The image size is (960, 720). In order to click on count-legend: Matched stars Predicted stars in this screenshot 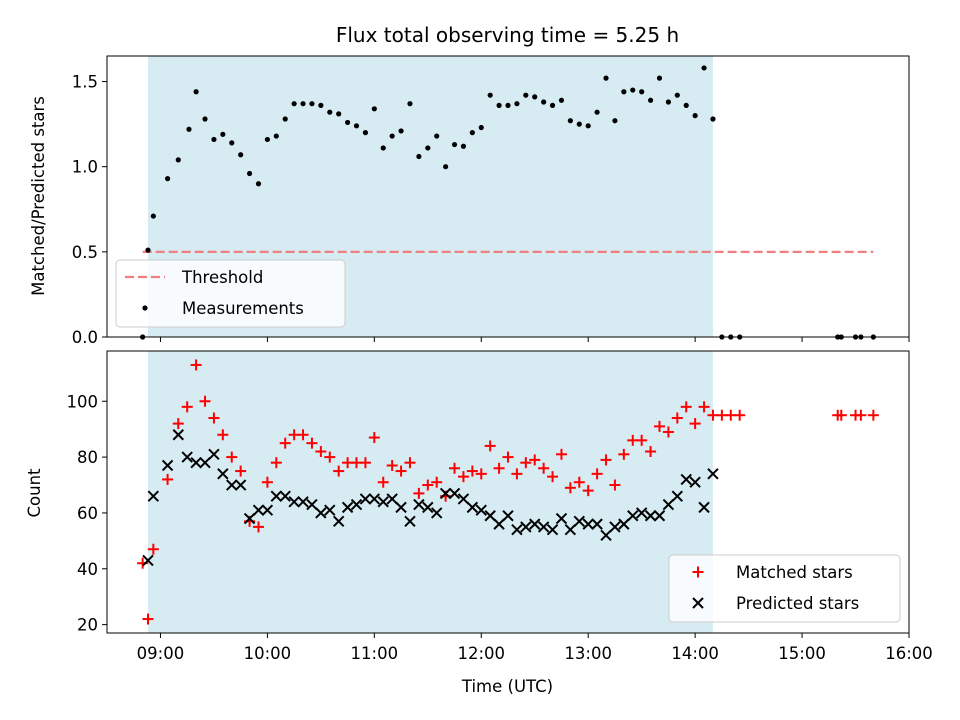, I will do `click(784, 588)`.